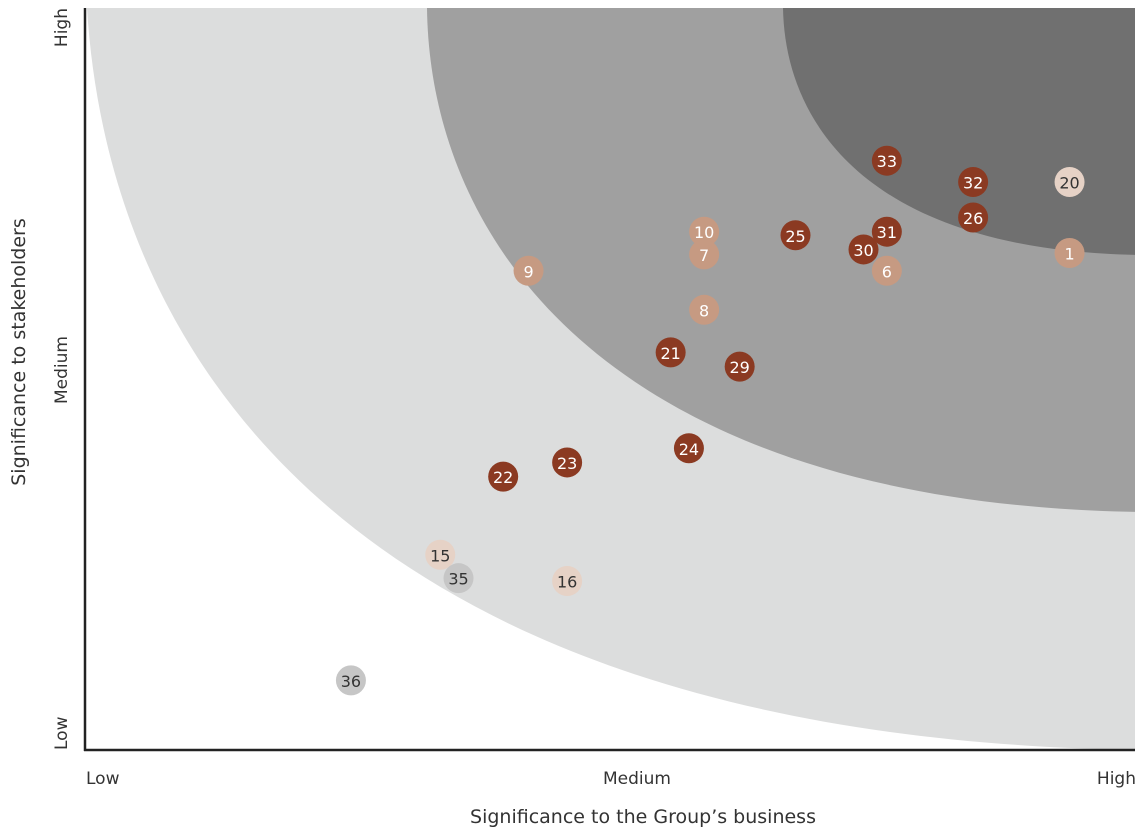  I want to click on data-point-label: 20, so click(1069, 183).